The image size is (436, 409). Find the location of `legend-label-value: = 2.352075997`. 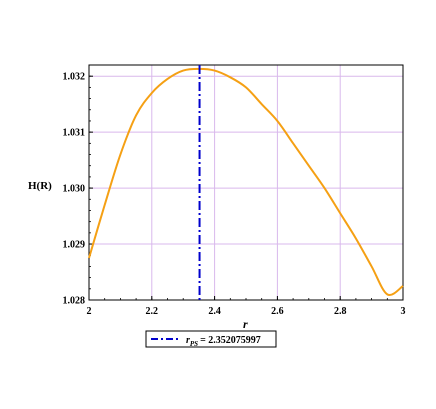

legend-label-value: = 2.352075997 is located at coordinates (230, 340).